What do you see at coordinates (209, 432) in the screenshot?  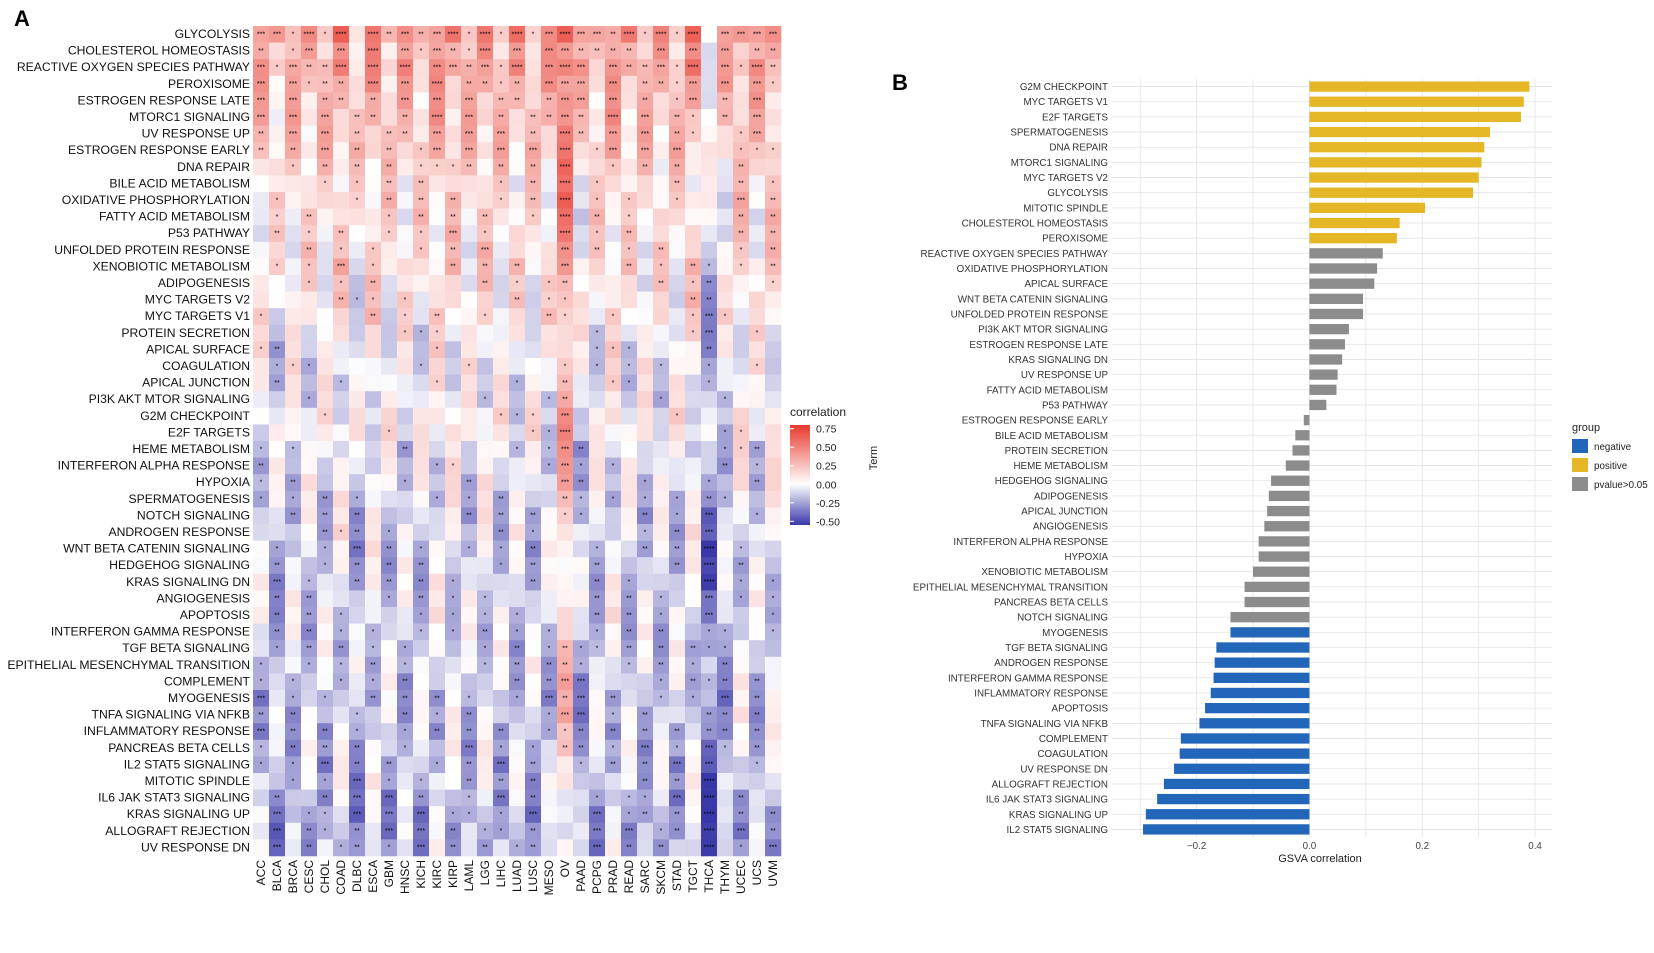 I see `heatmap-row-label: E2F TARGETS` at bounding box center [209, 432].